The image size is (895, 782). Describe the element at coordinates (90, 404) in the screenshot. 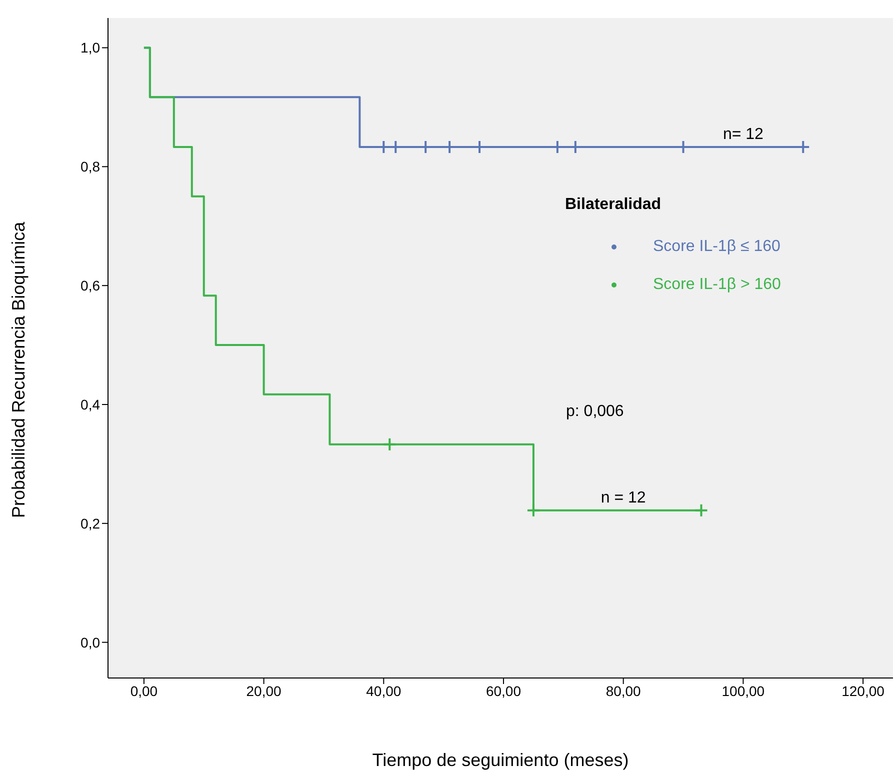

I see `y-tick-label: 0,4` at that location.